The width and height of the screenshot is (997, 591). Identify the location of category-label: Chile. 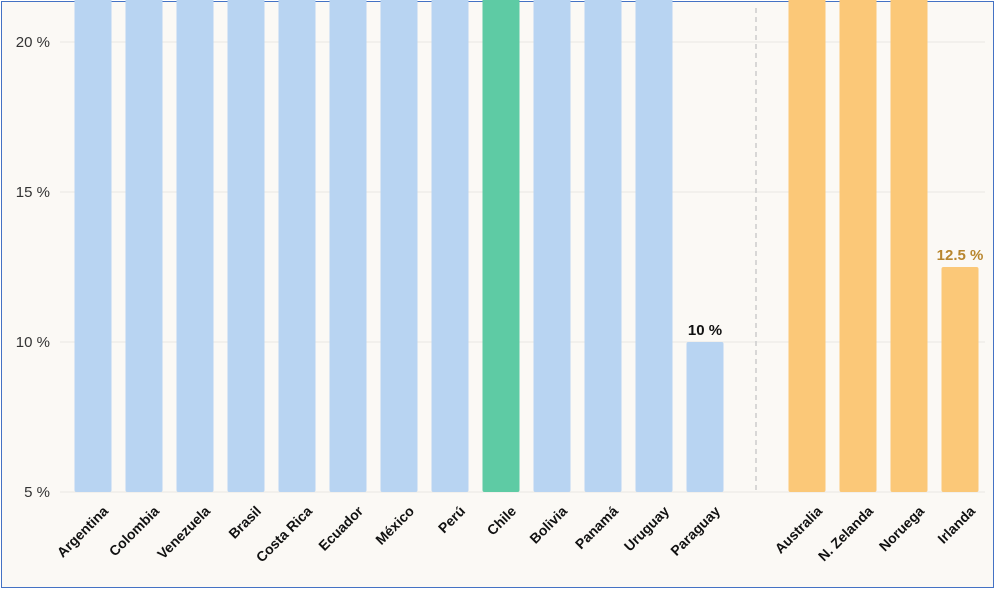
(502, 521).